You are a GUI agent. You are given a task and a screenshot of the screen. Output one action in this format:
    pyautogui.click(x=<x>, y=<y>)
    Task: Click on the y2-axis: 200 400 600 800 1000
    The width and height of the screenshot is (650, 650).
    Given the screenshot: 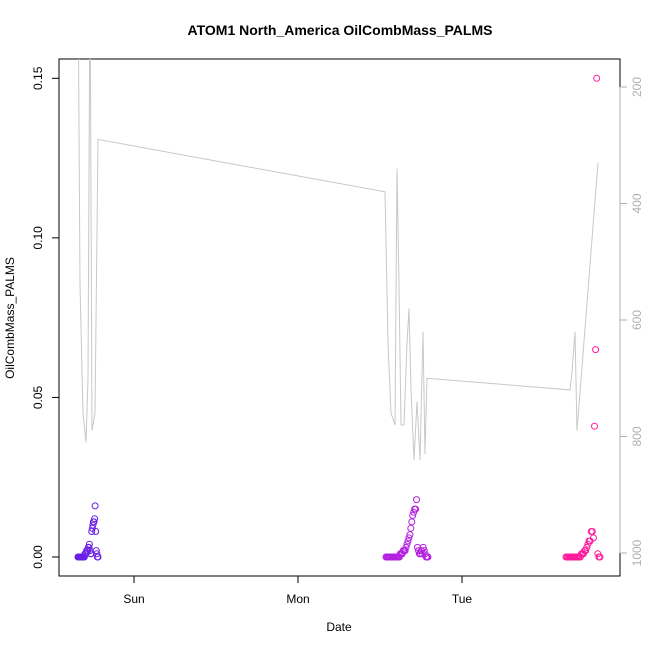 What is the action you would take?
    pyautogui.click(x=631, y=321)
    